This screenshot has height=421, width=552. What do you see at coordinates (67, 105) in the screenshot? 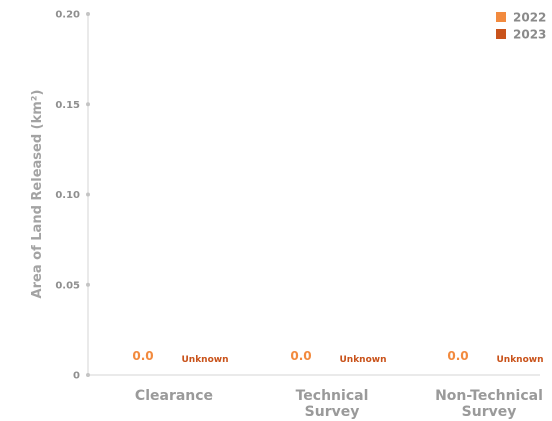
I see `y-tick-label: 0.15` at bounding box center [67, 105].